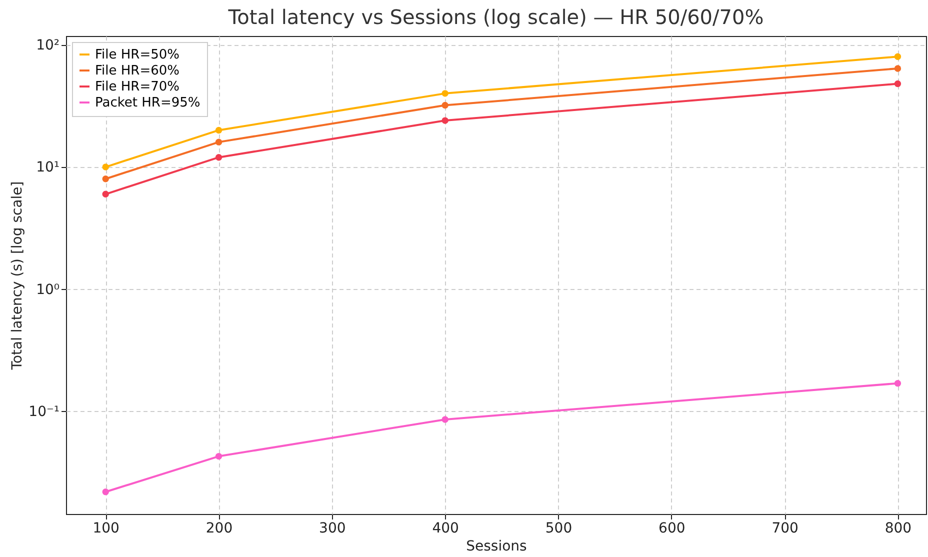 The height and width of the screenshot is (557, 928). Describe the element at coordinates (496, 546) in the screenshot. I see `x-axis-title: Sessions` at that location.